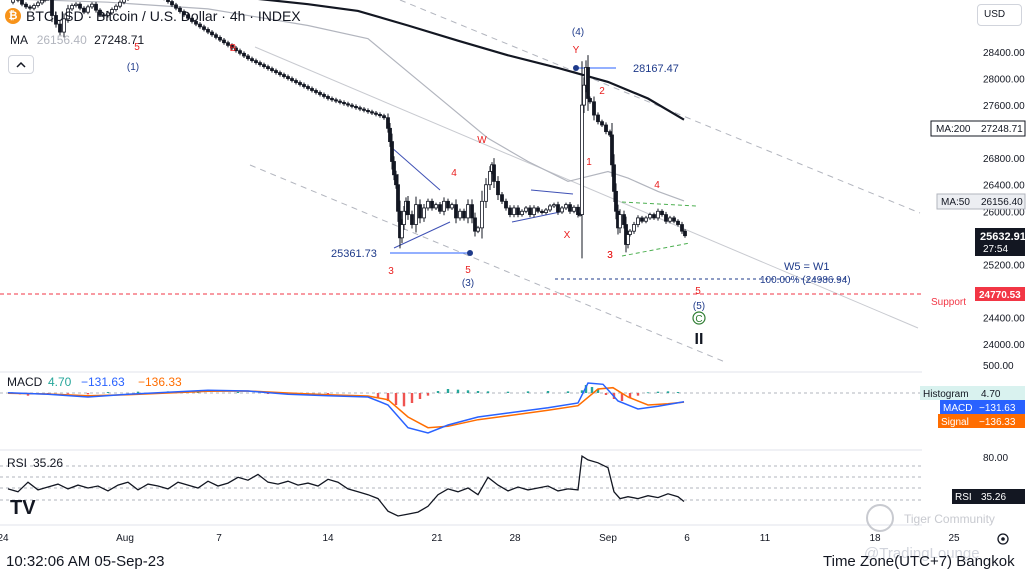 The image size is (1027, 581). I want to click on target-label-b: 100.00% (24986.94), so click(805, 280).